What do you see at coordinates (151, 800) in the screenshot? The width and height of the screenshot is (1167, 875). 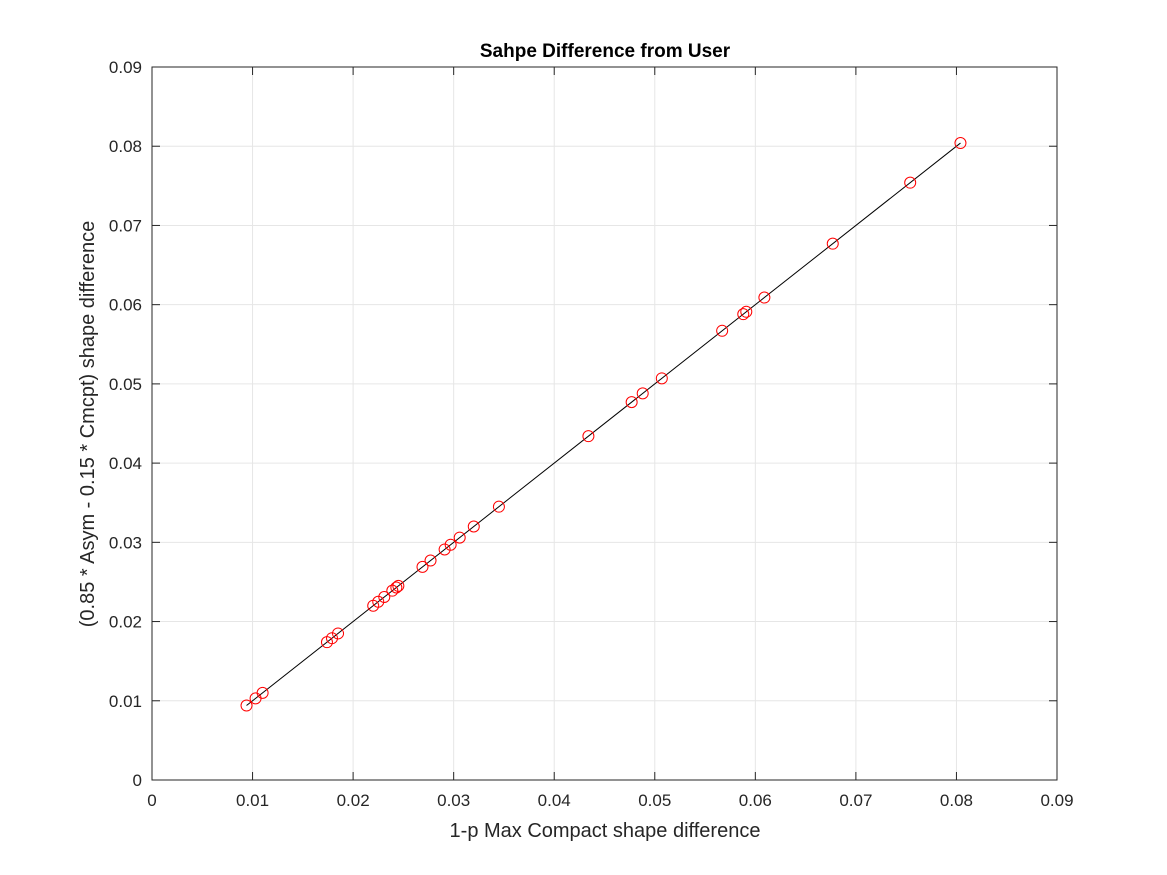 I see `x-tick-label: 0` at bounding box center [151, 800].